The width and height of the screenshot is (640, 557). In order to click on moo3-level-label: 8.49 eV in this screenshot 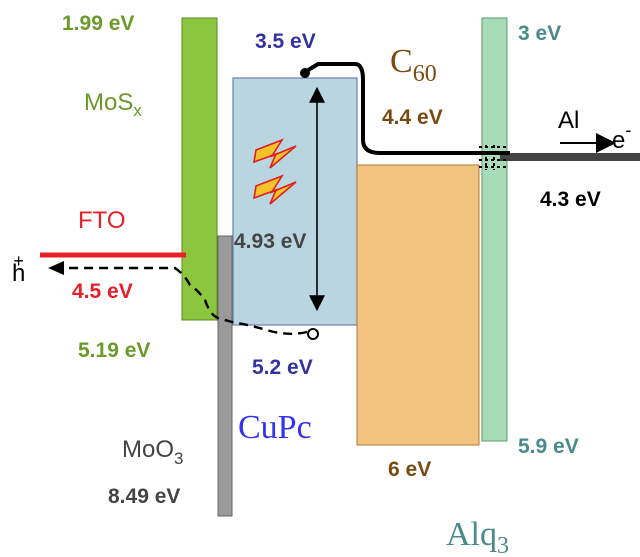, I will do `click(144, 496)`.